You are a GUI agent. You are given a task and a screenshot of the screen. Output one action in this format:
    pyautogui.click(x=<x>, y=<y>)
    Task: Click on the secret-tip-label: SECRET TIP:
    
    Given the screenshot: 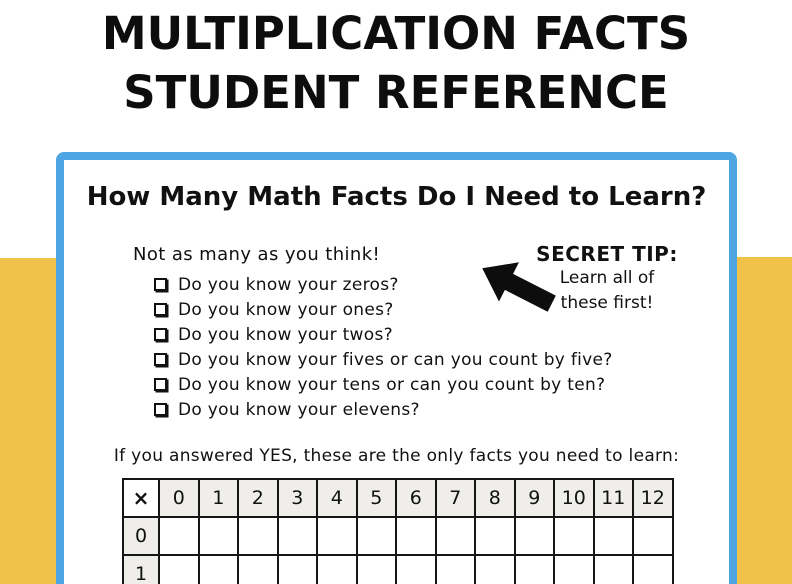 What is the action you would take?
    pyautogui.click(x=607, y=254)
    